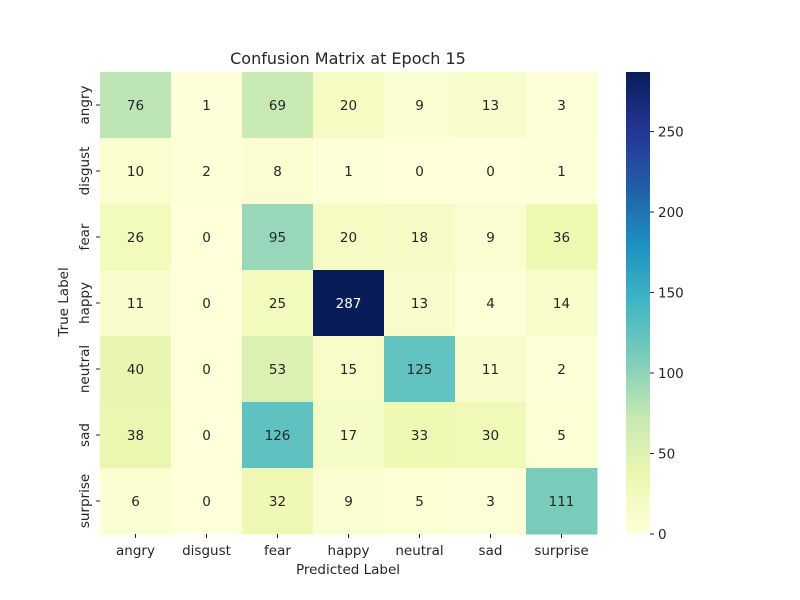 The height and width of the screenshot is (600, 800). Describe the element at coordinates (85, 236) in the screenshot. I see `y-tick-label: fear` at that location.